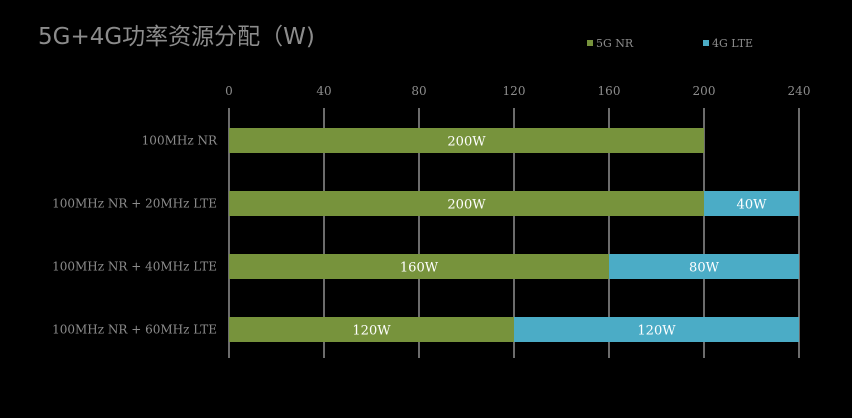 The height and width of the screenshot is (418, 852). Describe the element at coordinates (134, 267) in the screenshot. I see `category-label: 100MHz NR + 40MHz LTE` at that location.